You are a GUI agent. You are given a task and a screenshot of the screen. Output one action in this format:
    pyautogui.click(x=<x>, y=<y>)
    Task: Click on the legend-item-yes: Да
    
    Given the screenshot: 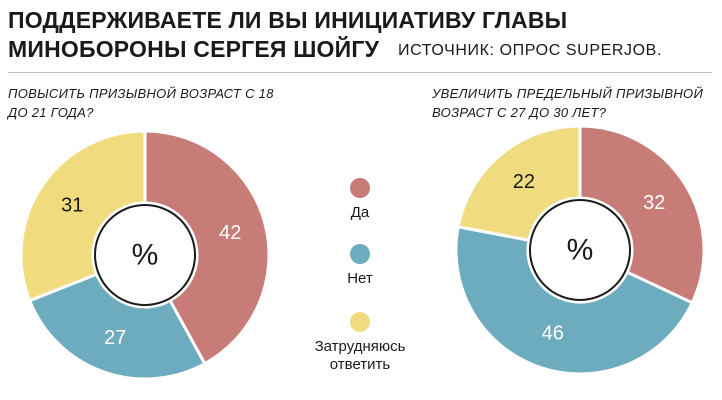 What is the action you would take?
    pyautogui.click(x=360, y=200)
    